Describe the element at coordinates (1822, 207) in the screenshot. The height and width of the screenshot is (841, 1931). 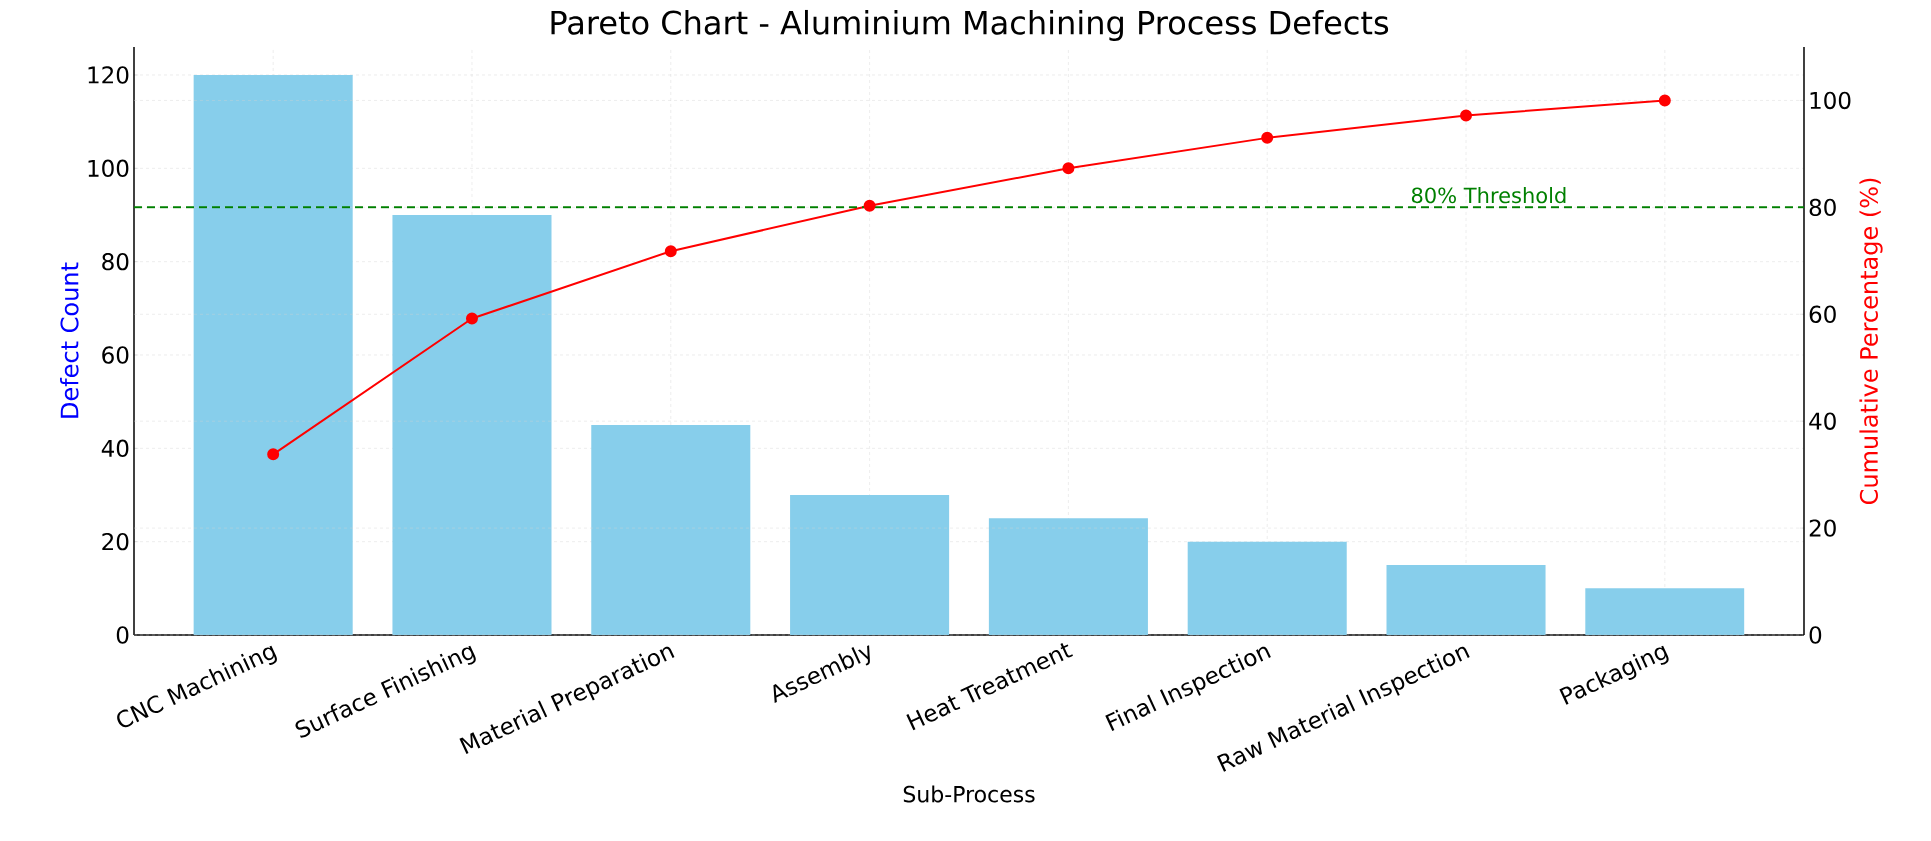
I see `y2-tick-label: 80` at that location.